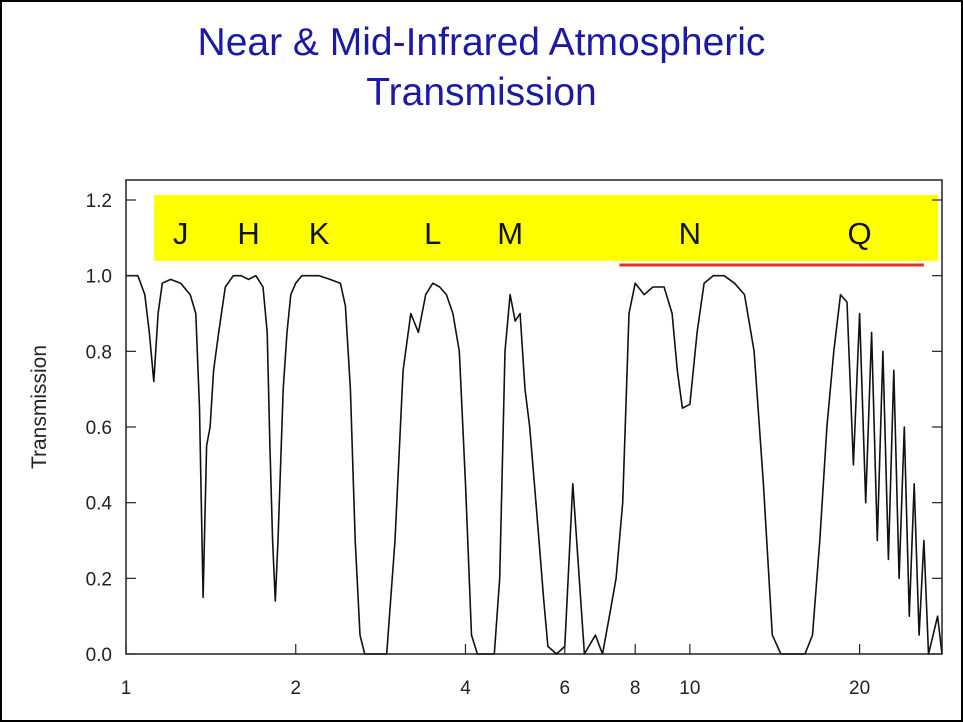  I want to click on x-tick-label: 8, so click(635, 688).